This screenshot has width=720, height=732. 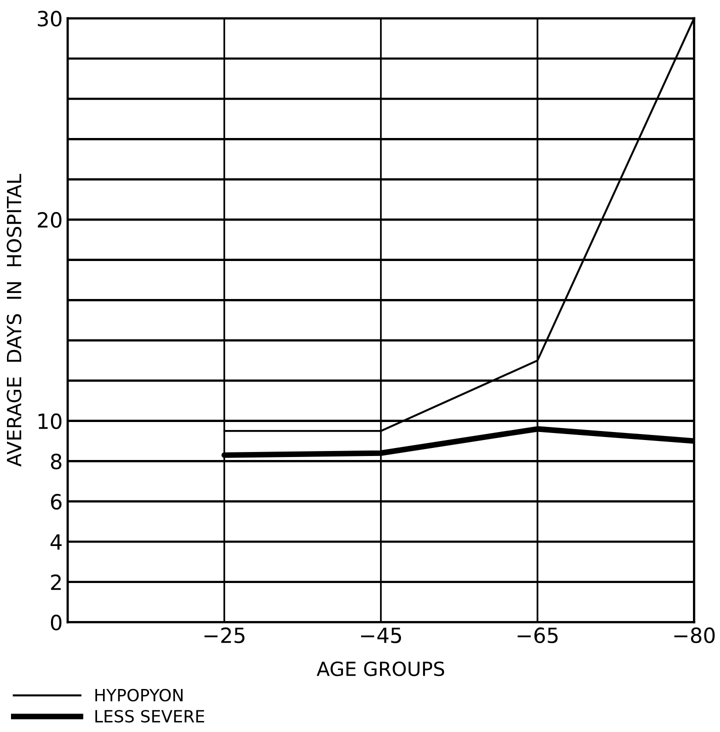 What do you see at coordinates (381, 636) in the screenshot?
I see `x-tick-label: −45` at bounding box center [381, 636].